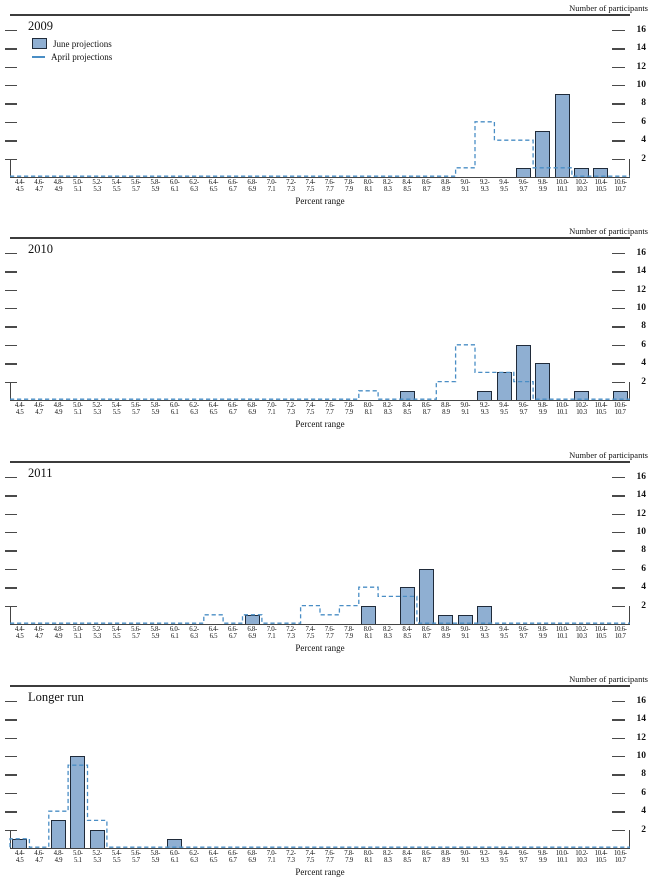 The height and width of the screenshot is (886, 650). Describe the element at coordinates (194, 857) in the screenshot. I see `x-tick-label: 6.2- 6.3` at that location.